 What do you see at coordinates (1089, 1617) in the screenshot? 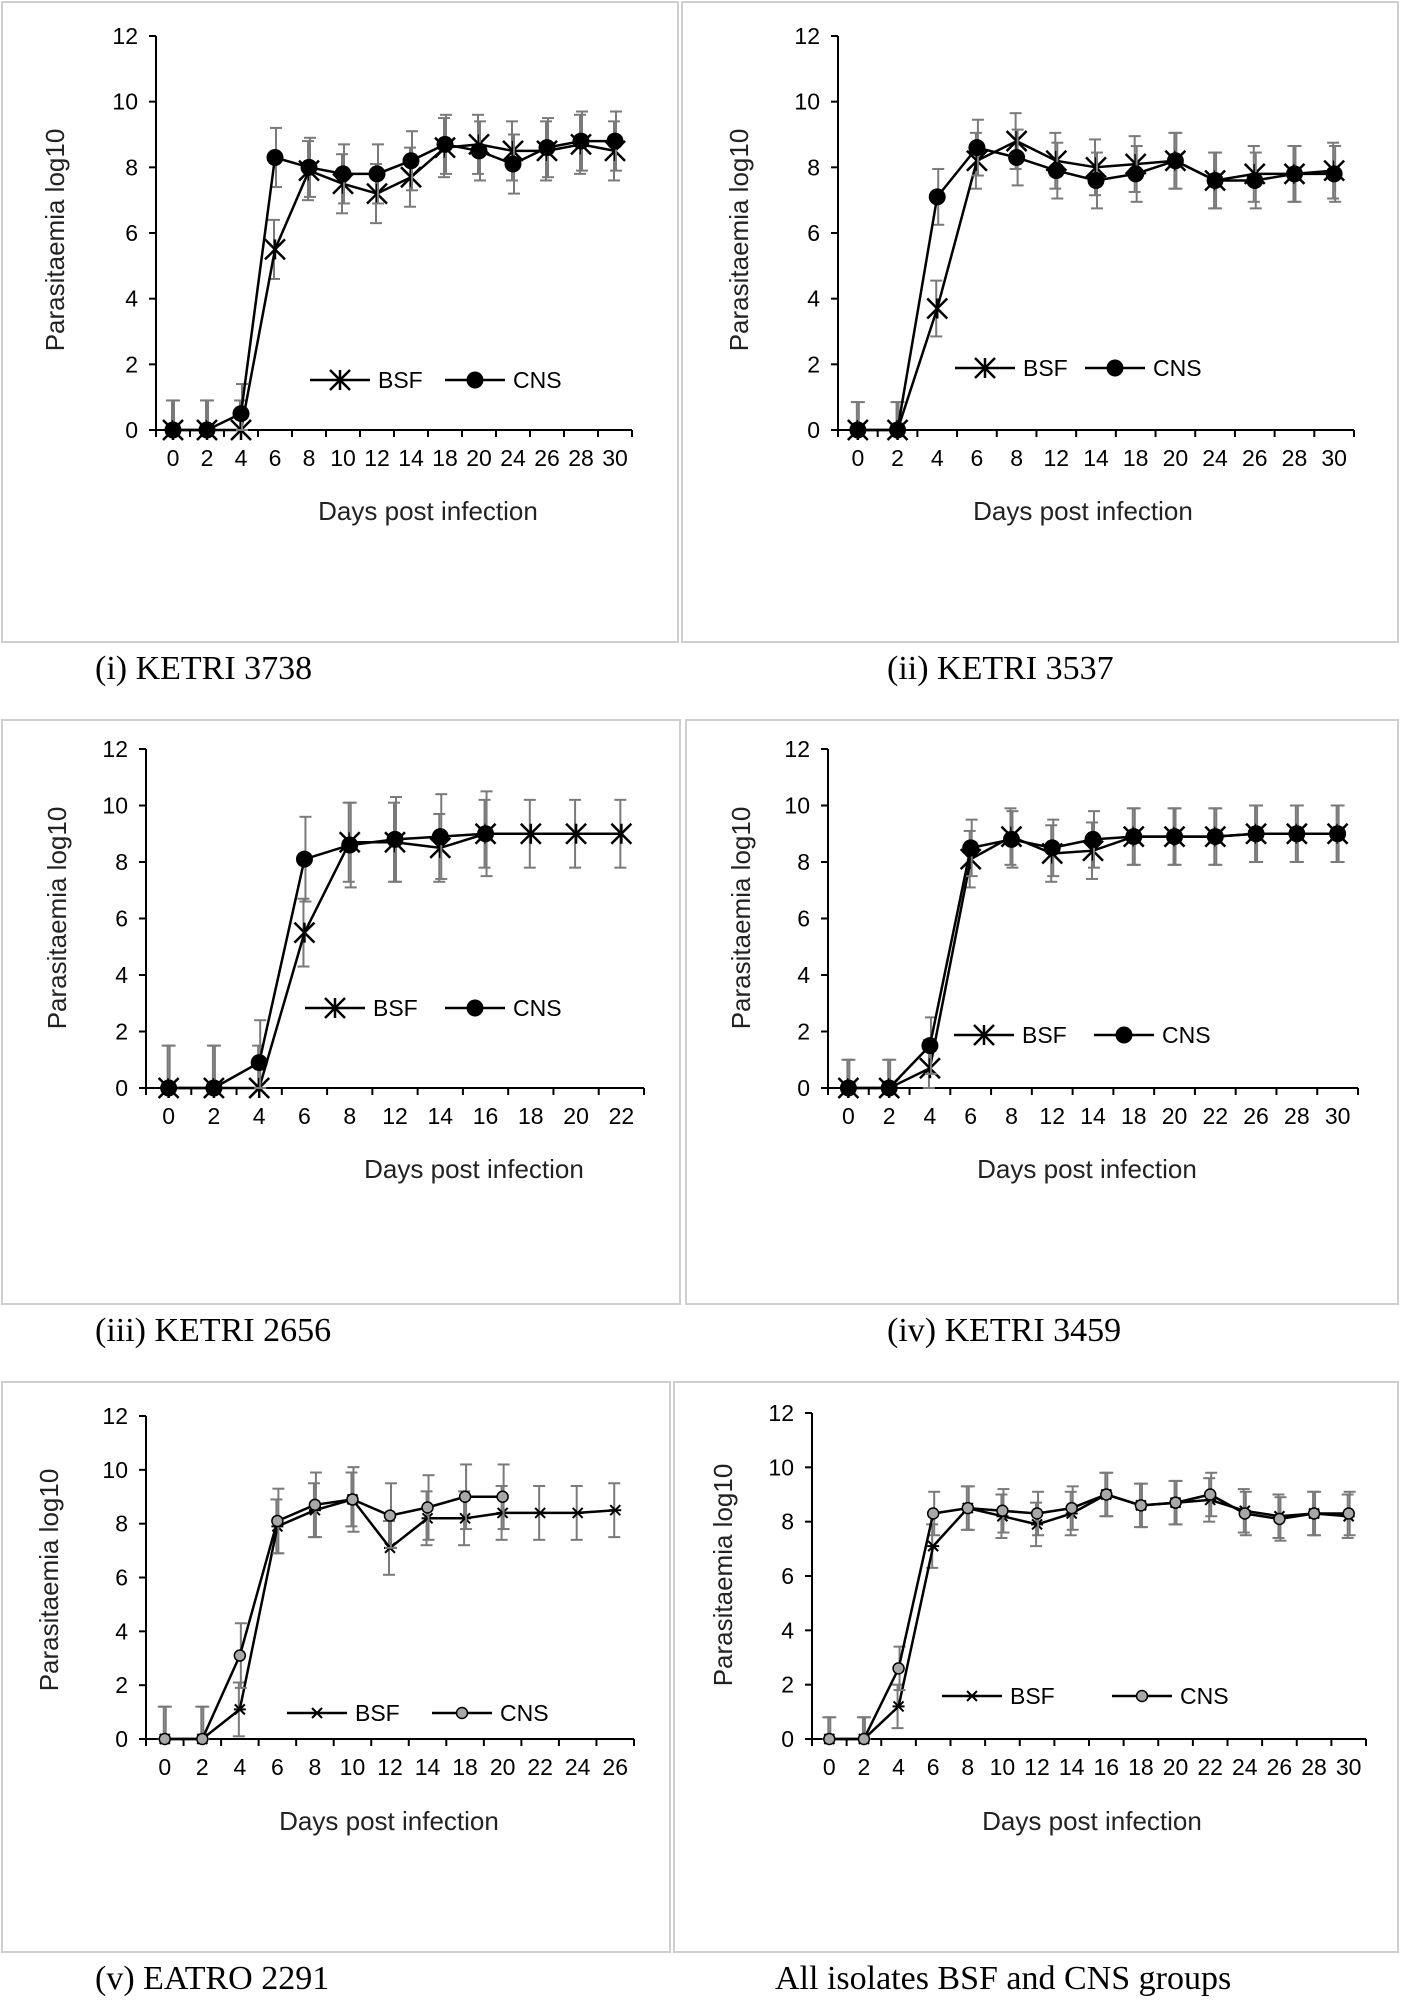
I see `series-line` at bounding box center [1089, 1617].